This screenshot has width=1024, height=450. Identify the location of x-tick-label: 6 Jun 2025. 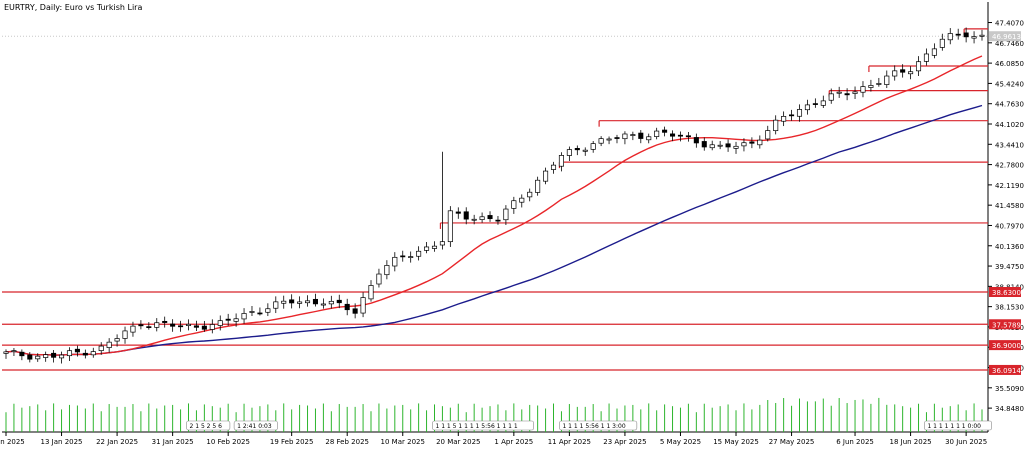
(855, 442).